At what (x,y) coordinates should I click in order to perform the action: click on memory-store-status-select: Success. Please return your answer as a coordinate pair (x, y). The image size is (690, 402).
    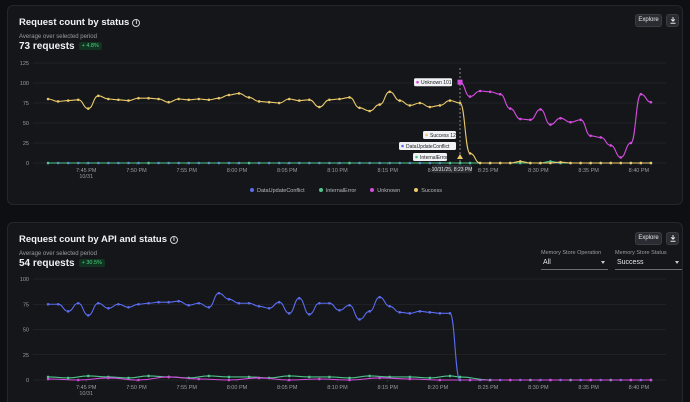
    Looking at the image, I should click on (648, 263).